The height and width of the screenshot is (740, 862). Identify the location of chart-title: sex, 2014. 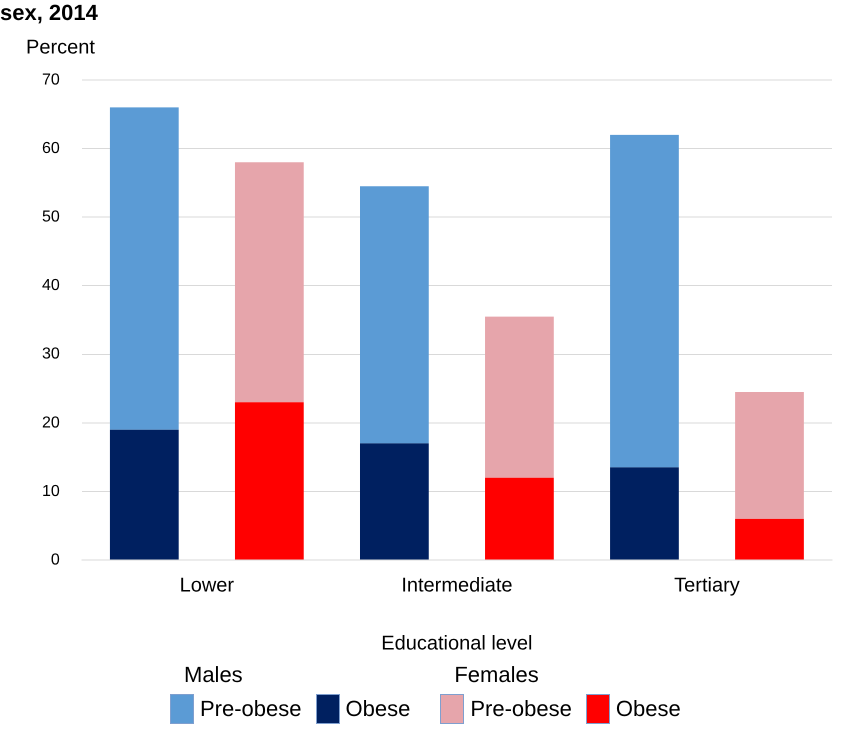
(49, 13).